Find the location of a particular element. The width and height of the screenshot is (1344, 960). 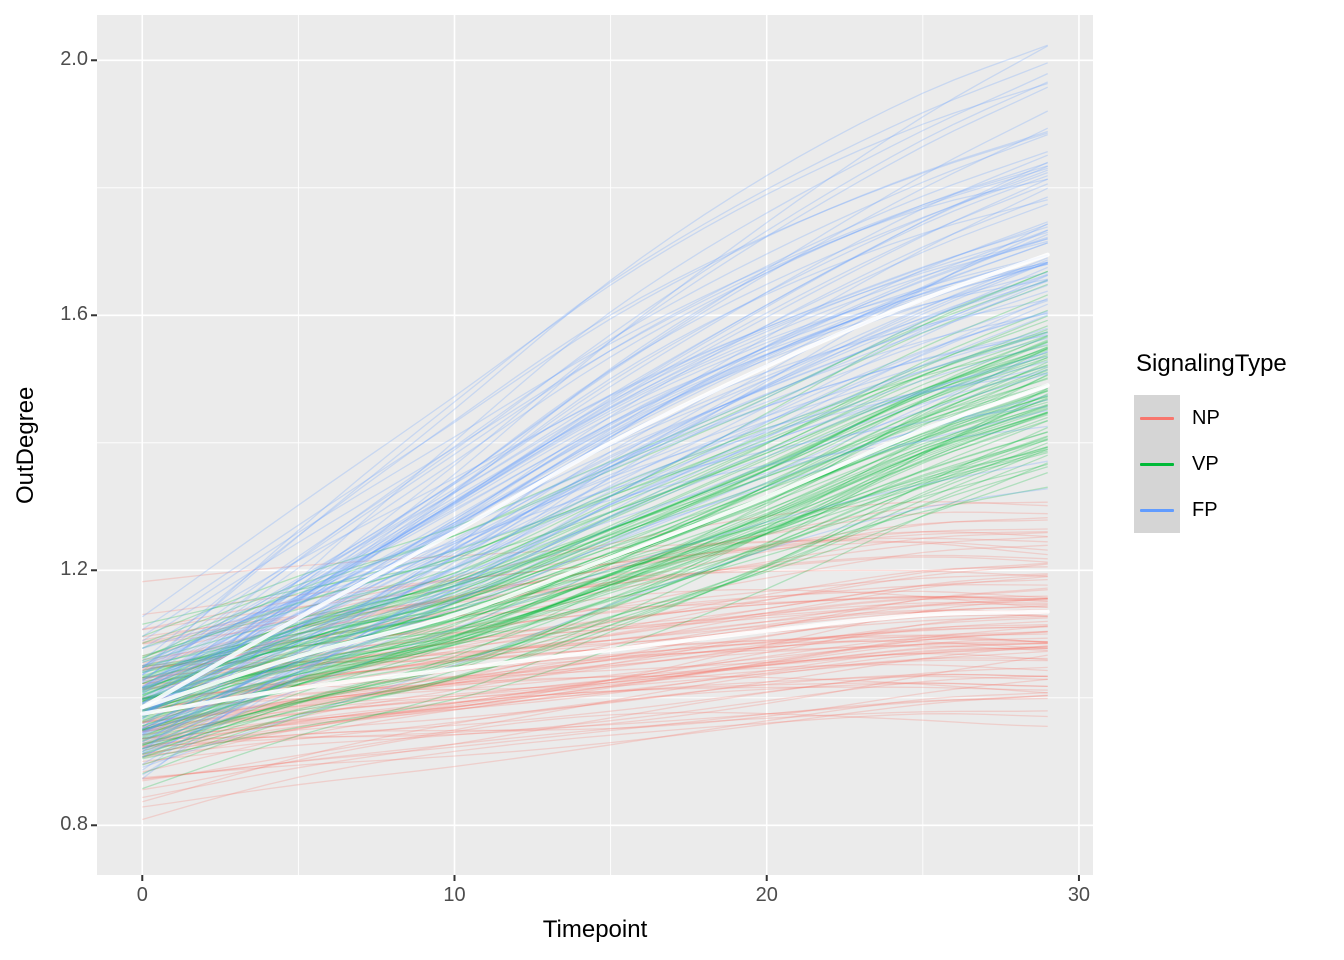

x-axis-title: Timepoint is located at coordinates (595, 929).